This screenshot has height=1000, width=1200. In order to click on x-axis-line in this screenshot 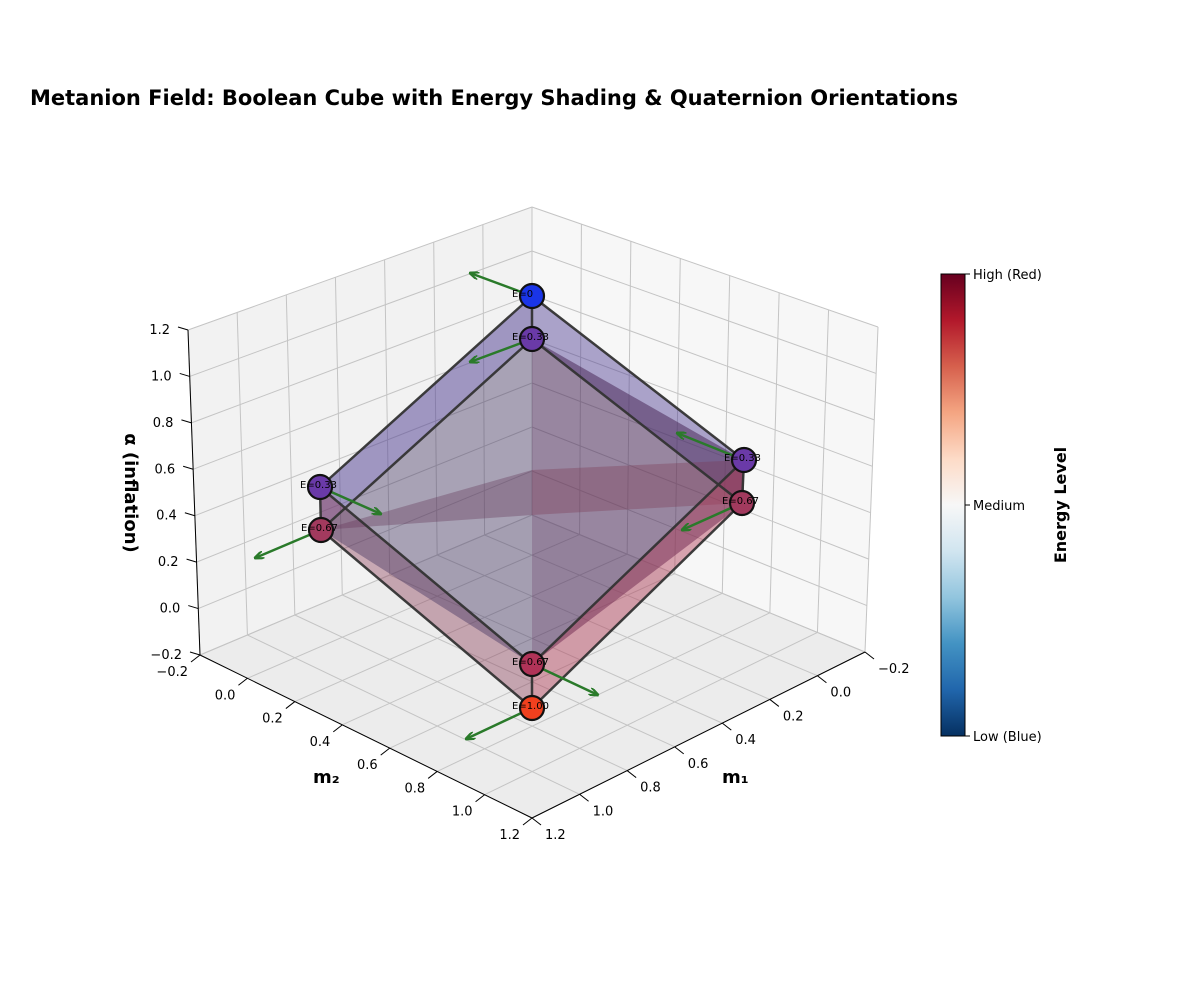, I will do `click(698, 735)`.